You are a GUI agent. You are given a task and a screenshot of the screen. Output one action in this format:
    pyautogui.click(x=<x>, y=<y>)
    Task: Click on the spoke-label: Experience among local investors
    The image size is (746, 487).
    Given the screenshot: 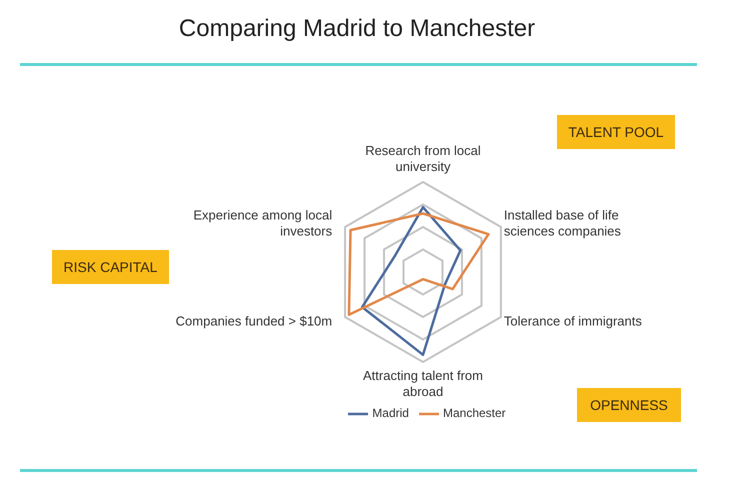 What is the action you would take?
    pyautogui.click(x=263, y=223)
    